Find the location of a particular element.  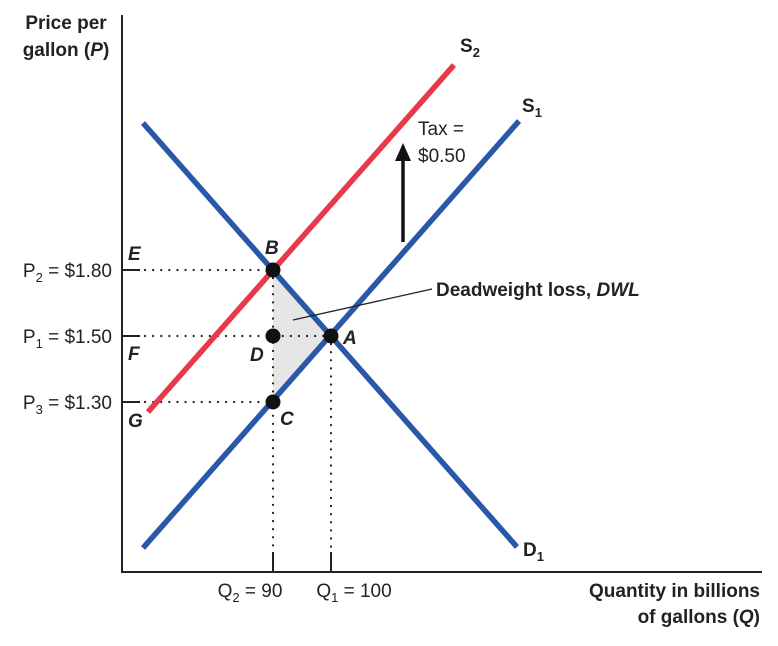

label-s2: S2 is located at coordinates (470, 48).